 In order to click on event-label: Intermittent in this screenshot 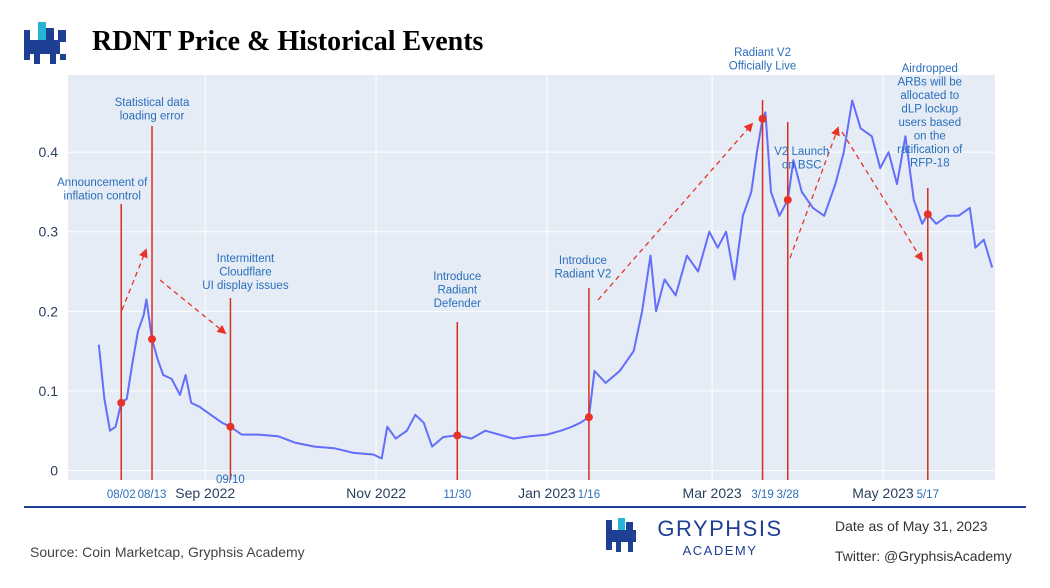, I will do `click(246, 259)`.